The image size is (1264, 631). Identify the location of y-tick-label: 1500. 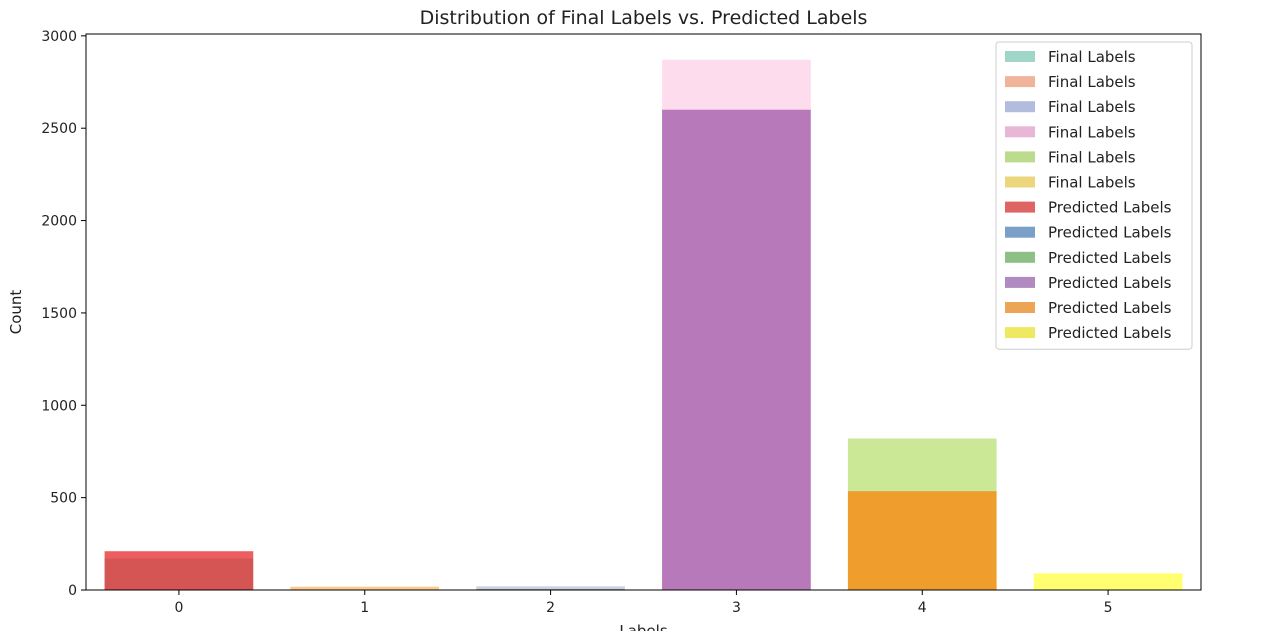
(59, 314).